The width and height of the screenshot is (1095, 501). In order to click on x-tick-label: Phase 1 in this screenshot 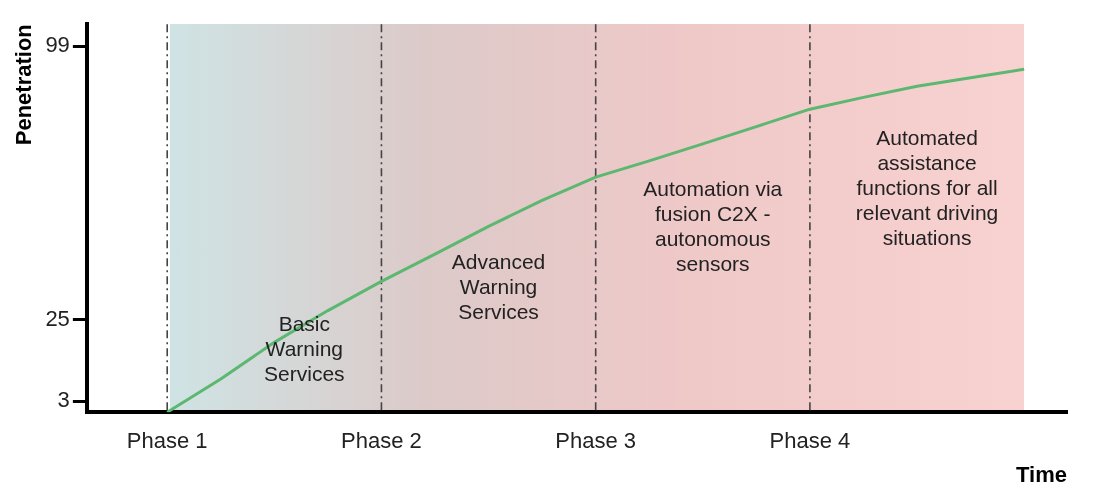, I will do `click(167, 441)`.